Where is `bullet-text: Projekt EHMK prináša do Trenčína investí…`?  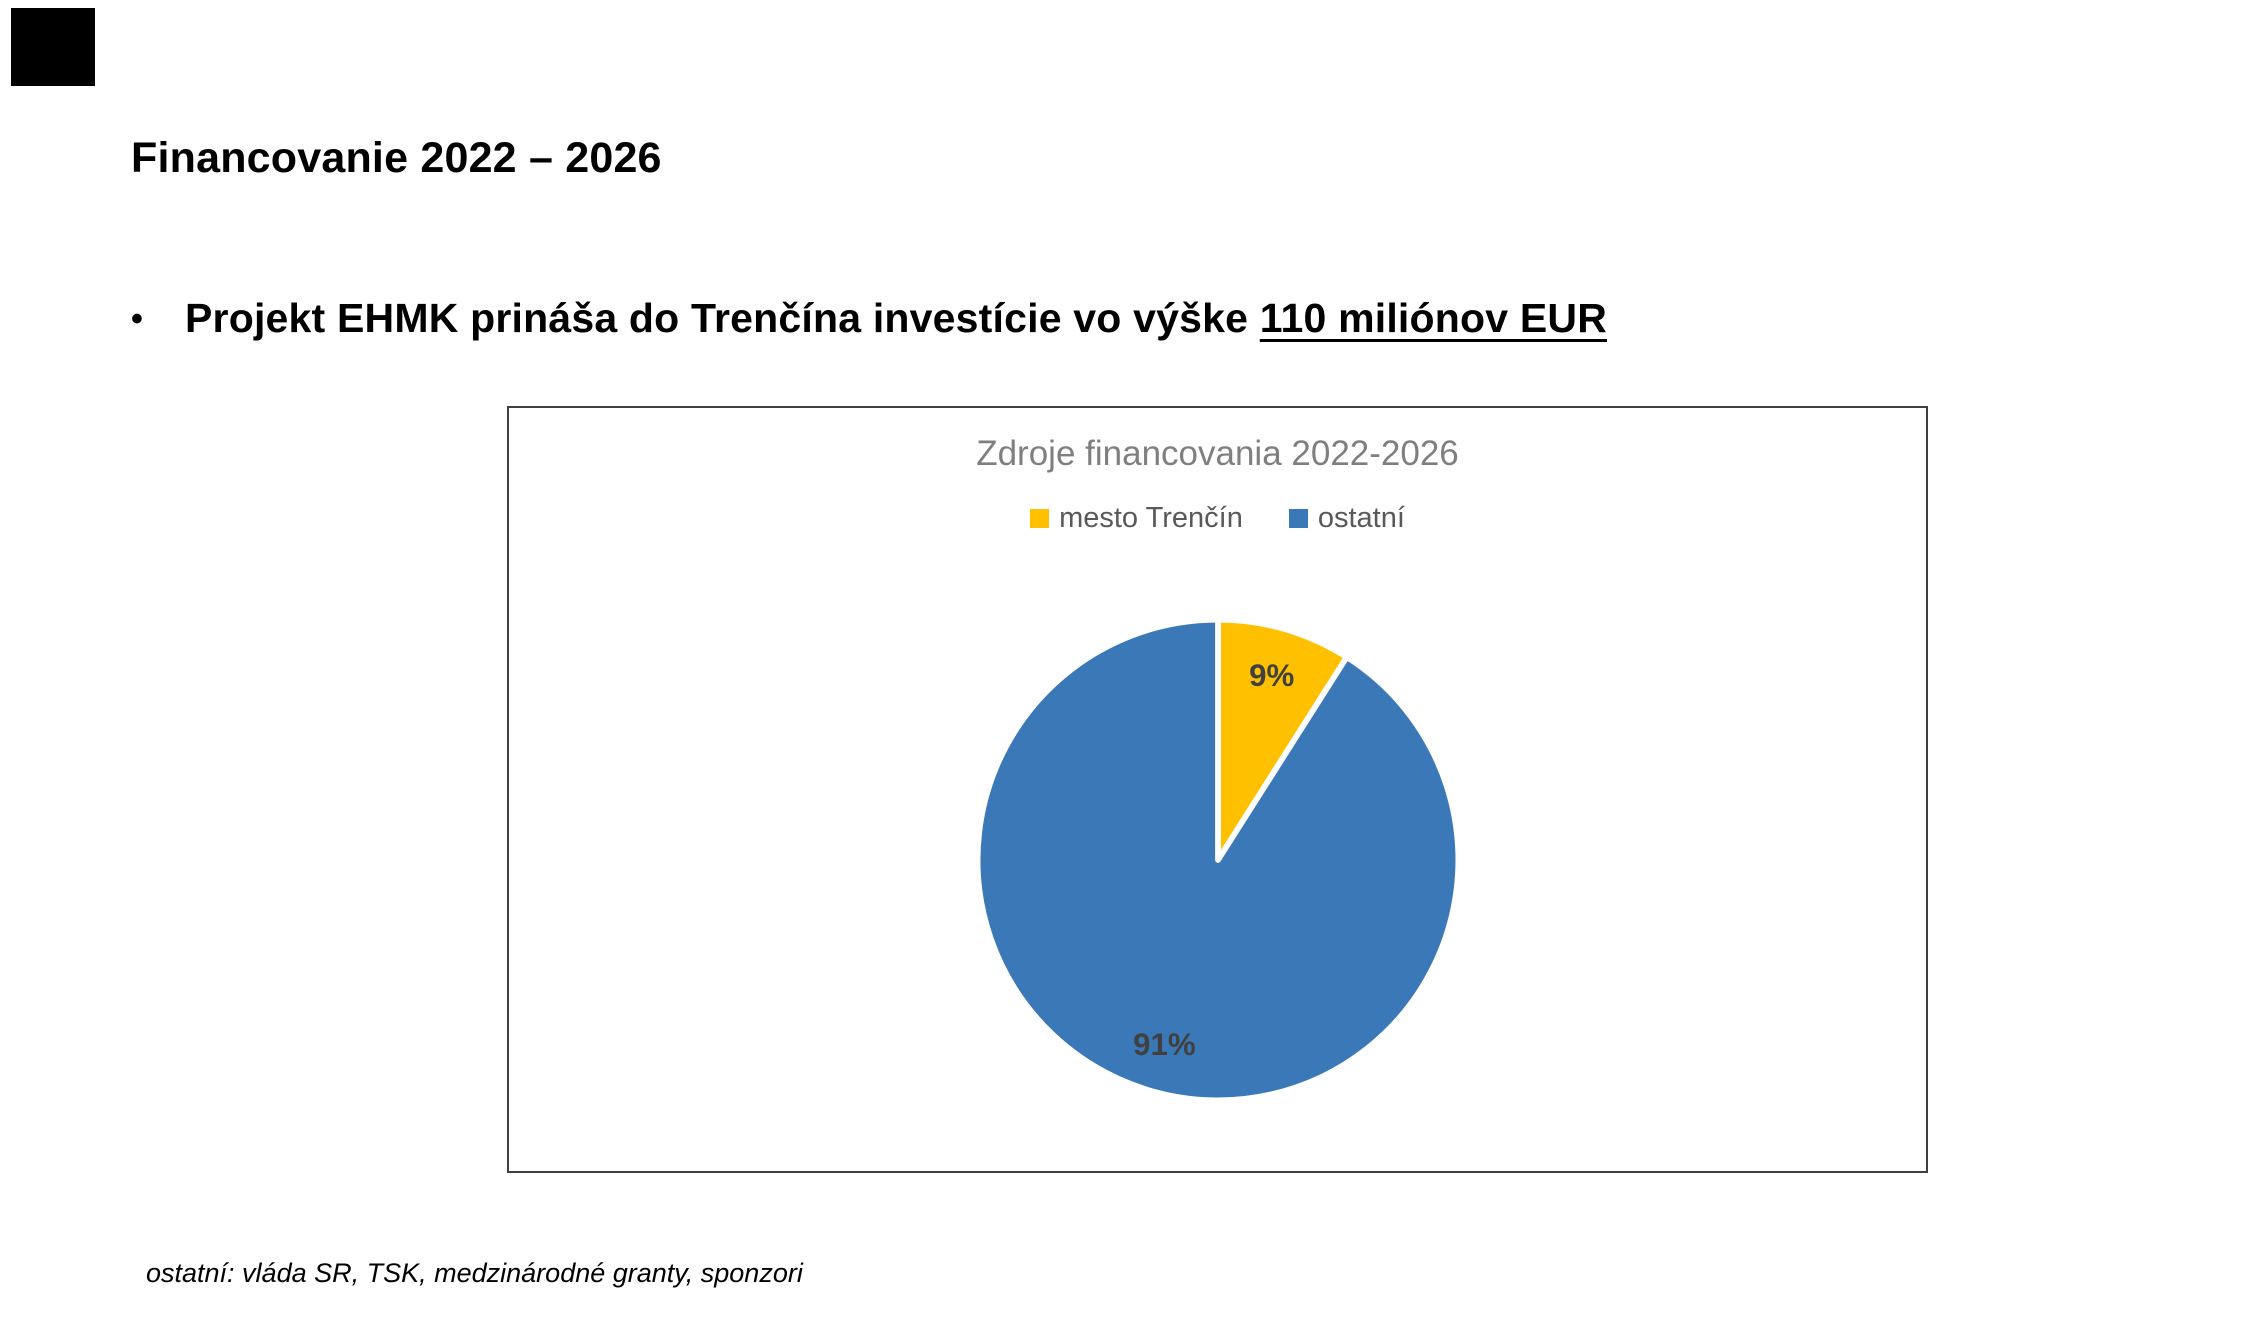
bullet-text: Projekt EHMK prináša do Trenčína investí… is located at coordinates (896, 318).